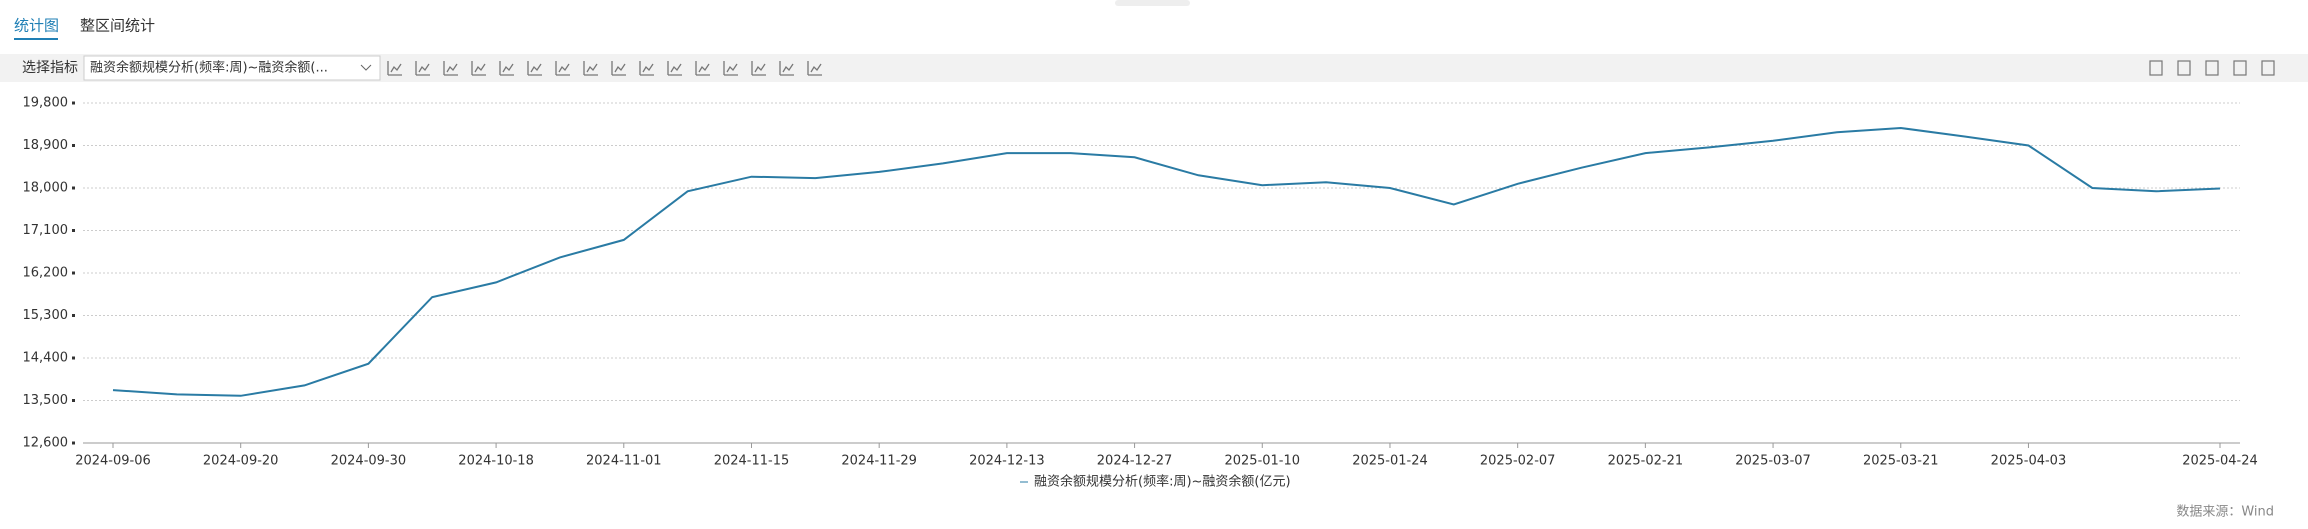  Describe the element at coordinates (241, 461) in the screenshot. I see `x-tick-label: 2024-09-20` at that location.